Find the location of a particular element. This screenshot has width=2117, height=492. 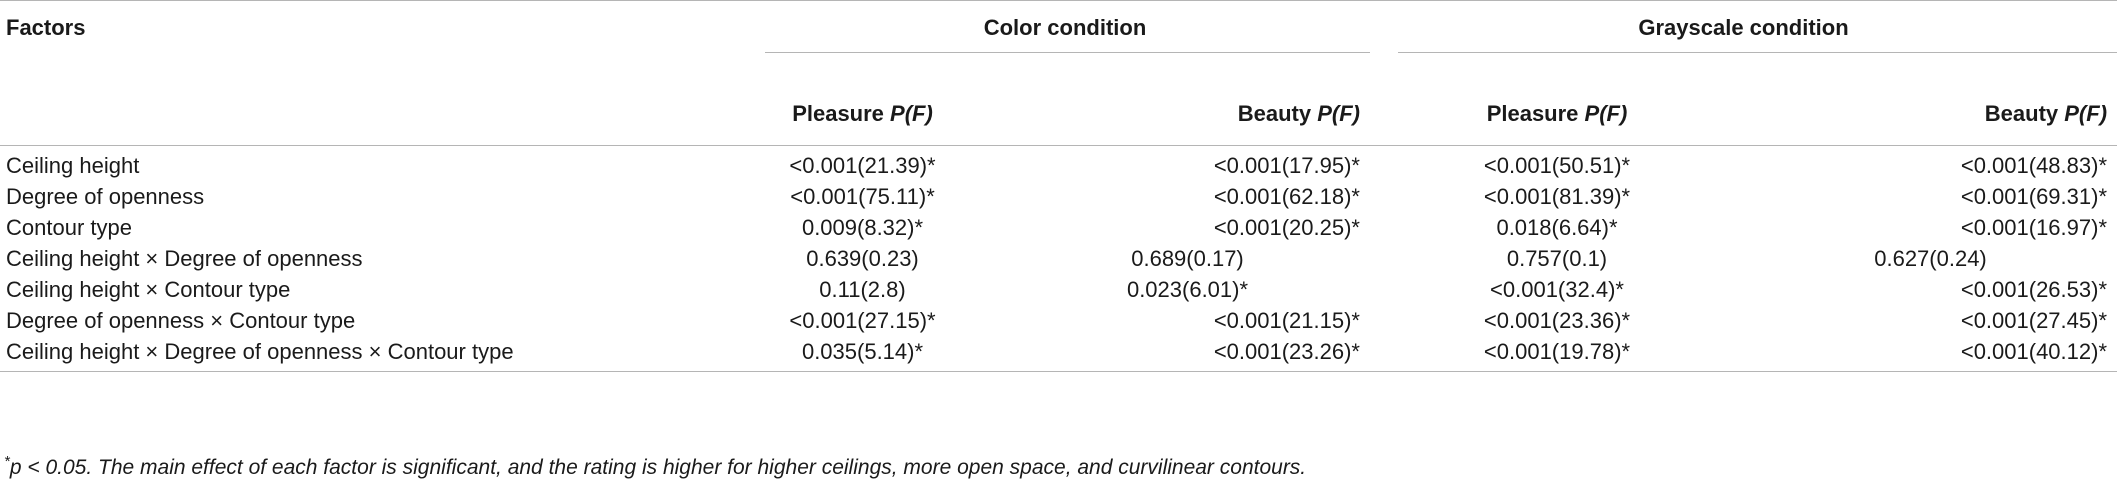

color-condition-rule is located at coordinates (1067, 52).